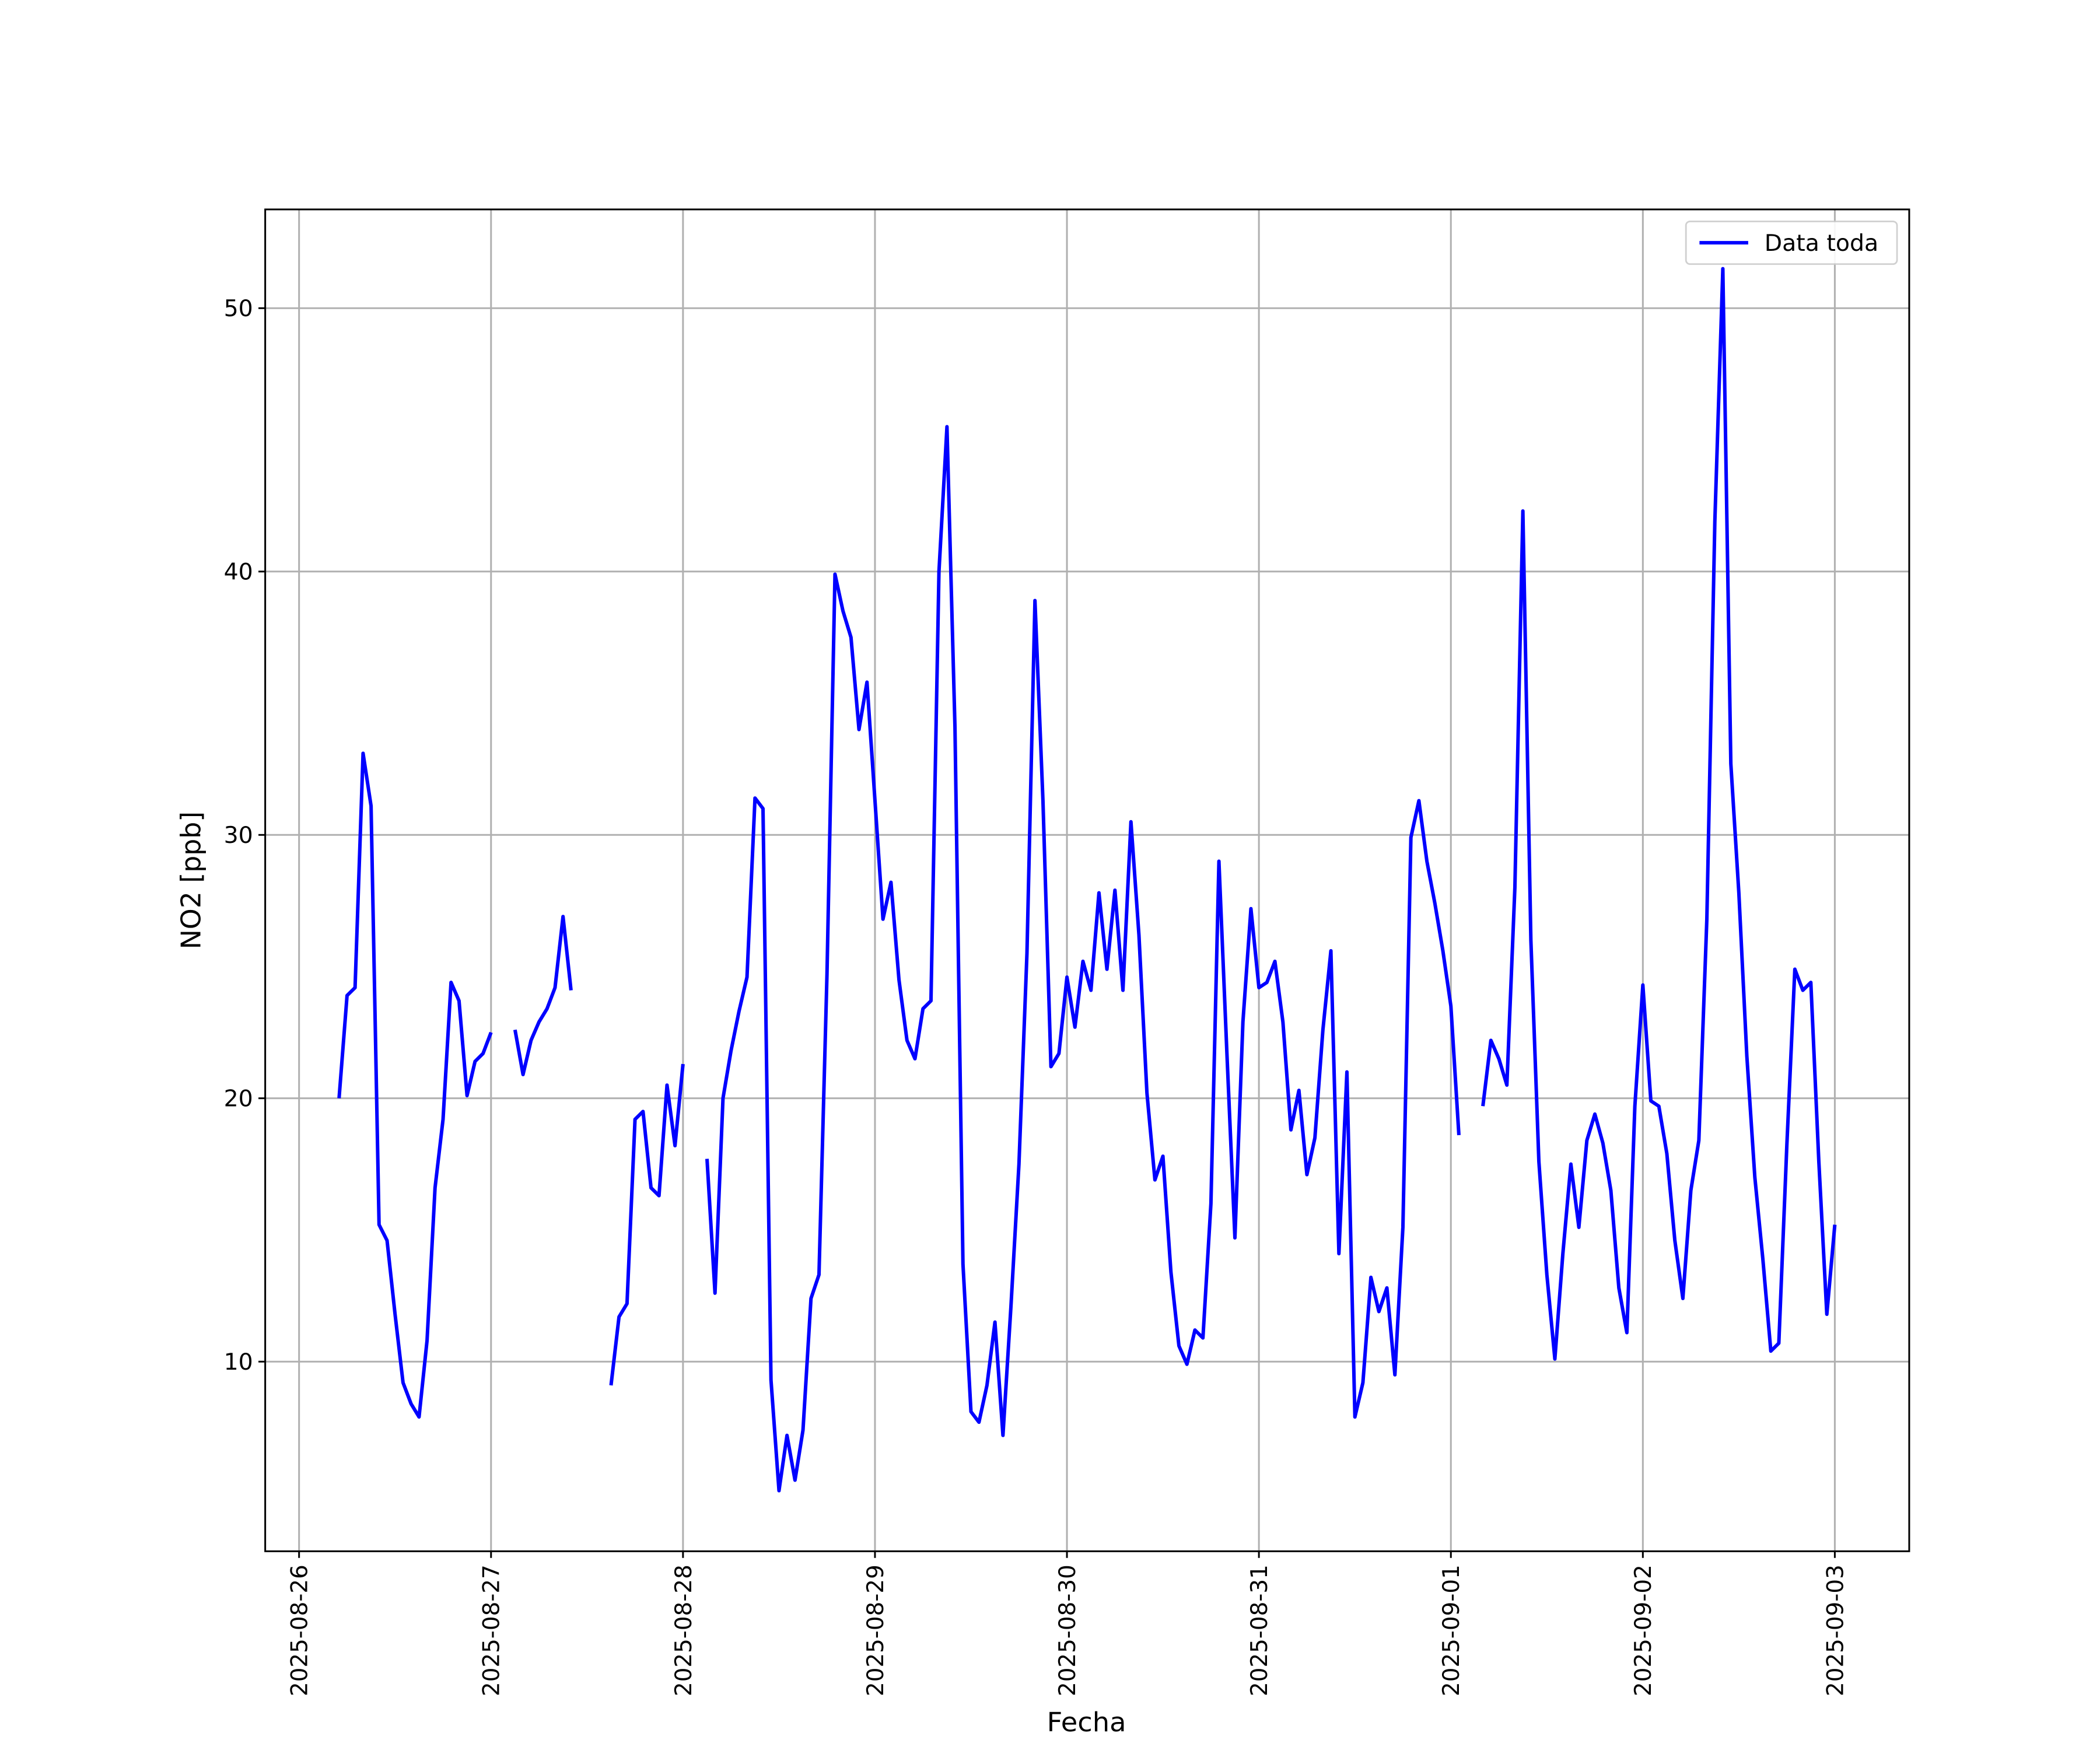  I want to click on legend-box, so click(1791, 242).